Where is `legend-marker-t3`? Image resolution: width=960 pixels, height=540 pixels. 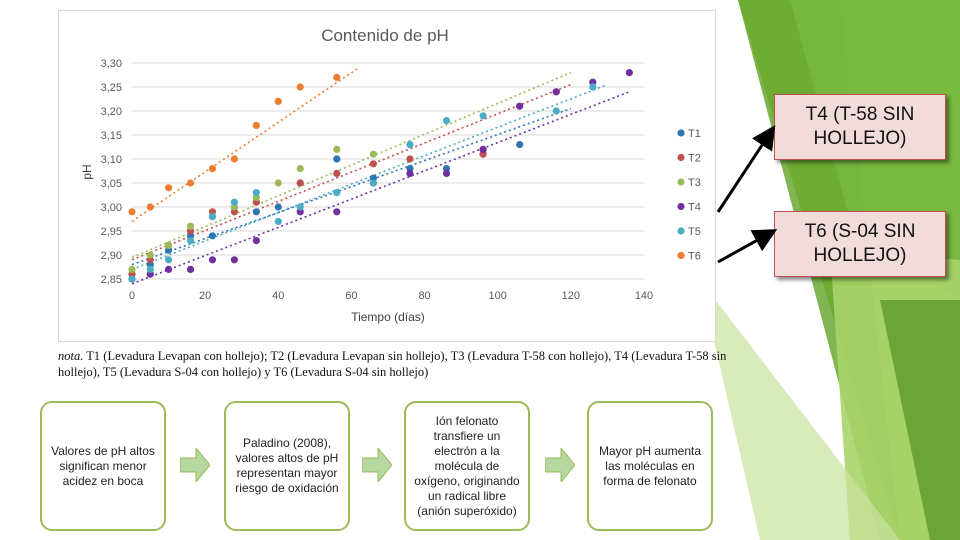 legend-marker-t3 is located at coordinates (681, 182).